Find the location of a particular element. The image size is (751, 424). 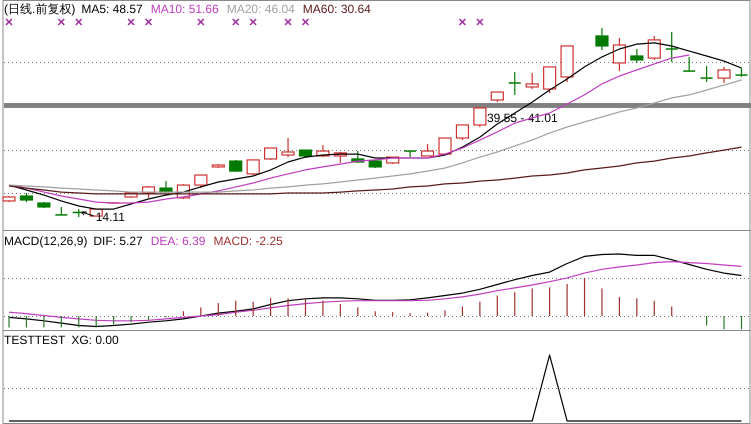

chart-title: MACD(12,26,9) is located at coordinates (46, 241).